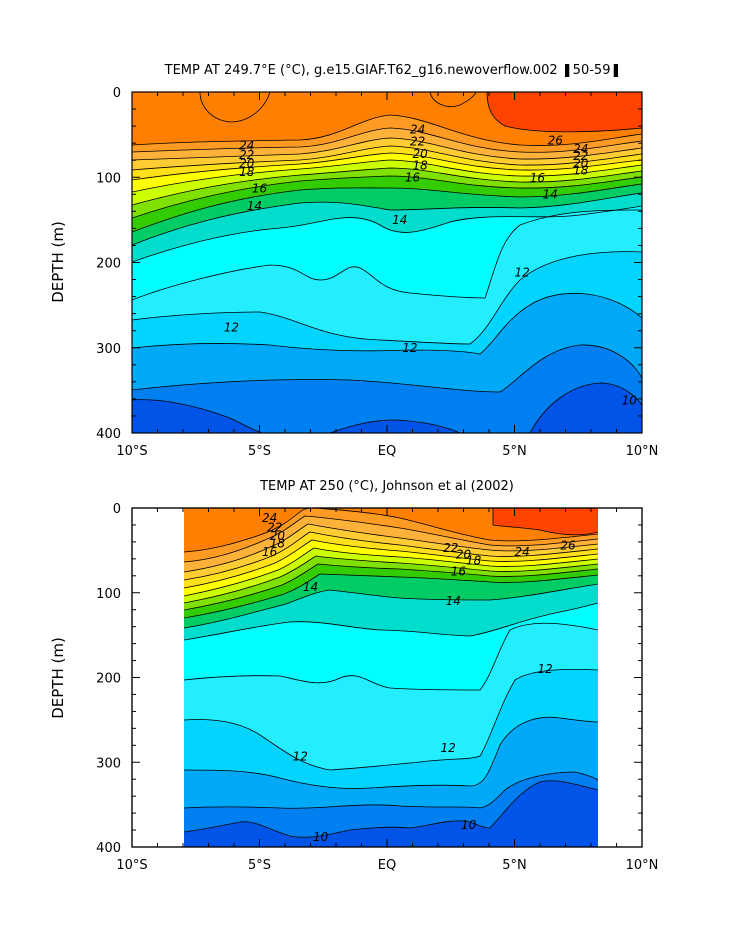  Describe the element at coordinates (58, 262) in the screenshot. I see `y-axis-label-1: DEPTH (m)` at that location.